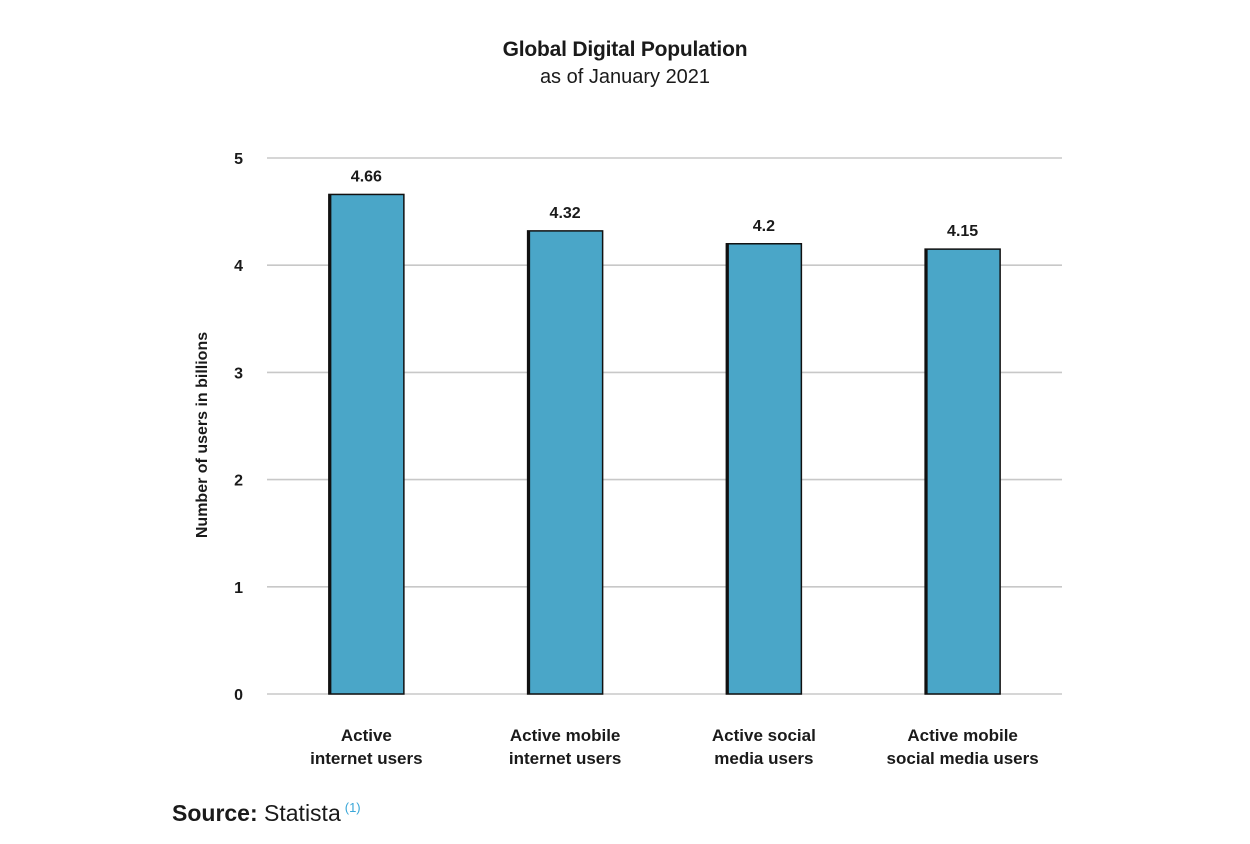 The image size is (1250, 844). Describe the element at coordinates (565, 213) in the screenshot. I see `data-label: 4.32` at that location.